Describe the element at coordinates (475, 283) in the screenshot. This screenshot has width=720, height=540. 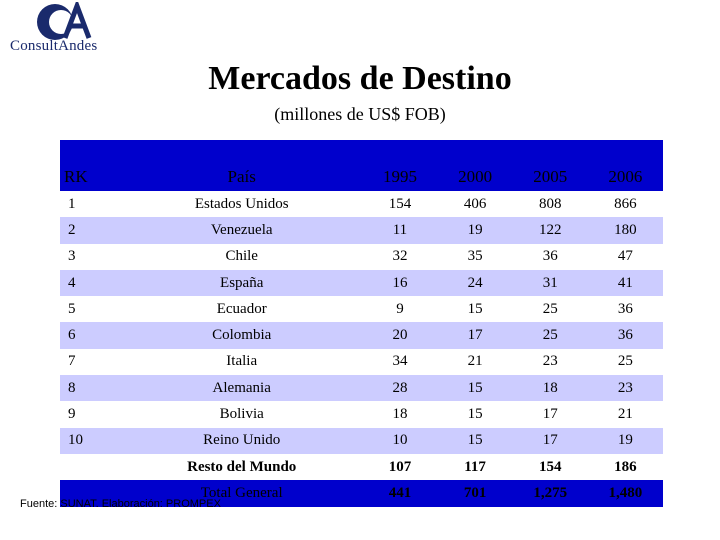
I see `value-cell: 24` at that location.